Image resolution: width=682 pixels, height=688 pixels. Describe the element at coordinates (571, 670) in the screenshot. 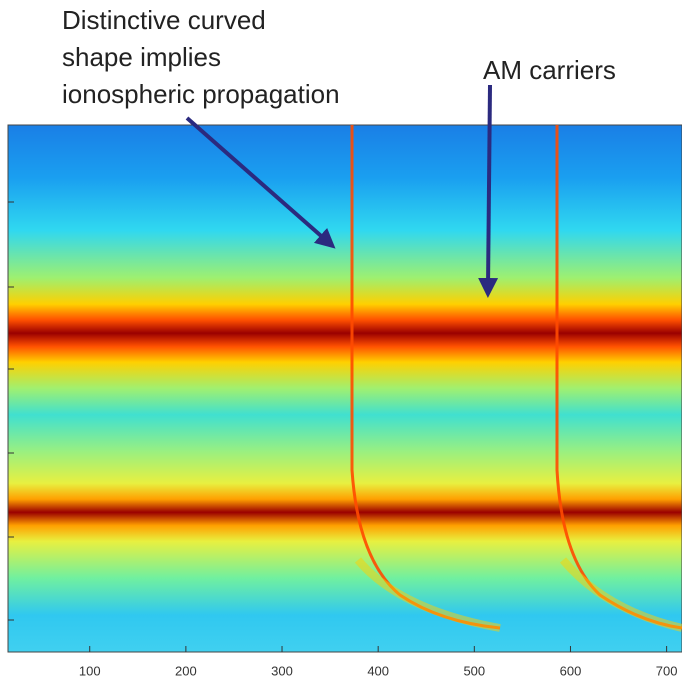

I see `x-tick-label: 600` at that location.